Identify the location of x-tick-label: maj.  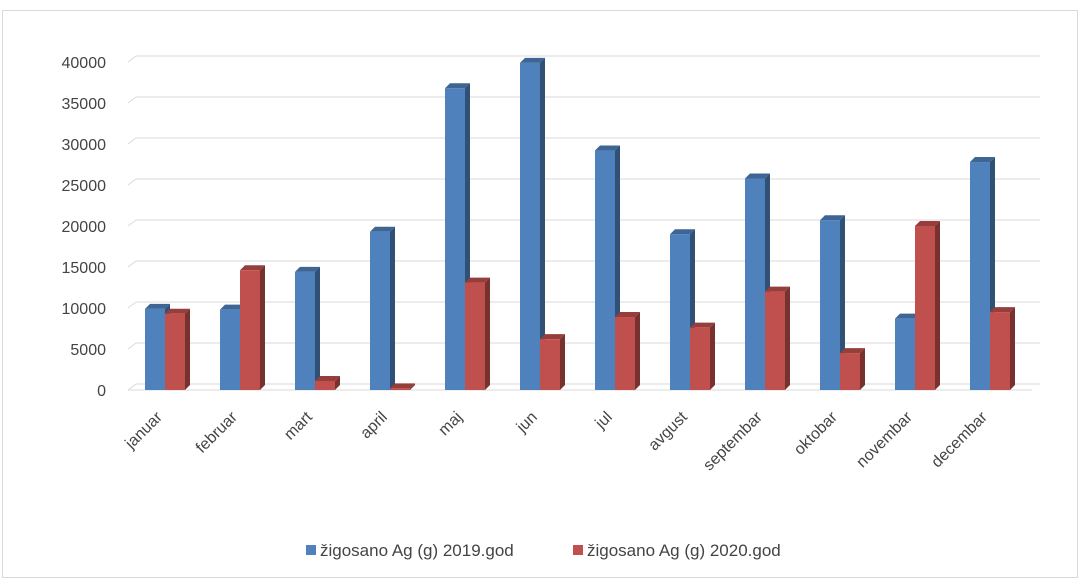
(451, 424).